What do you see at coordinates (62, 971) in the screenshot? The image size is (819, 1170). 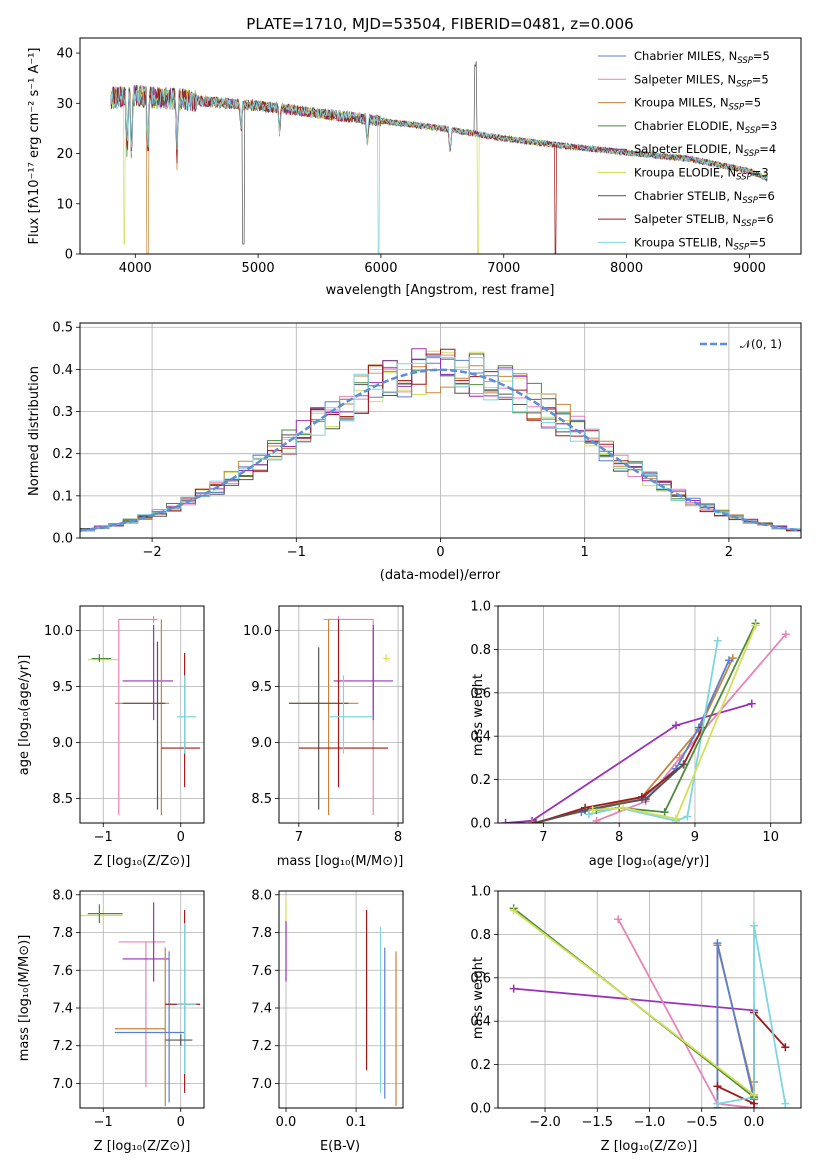 I see `y-tick-label: 7.6` at bounding box center [62, 971].